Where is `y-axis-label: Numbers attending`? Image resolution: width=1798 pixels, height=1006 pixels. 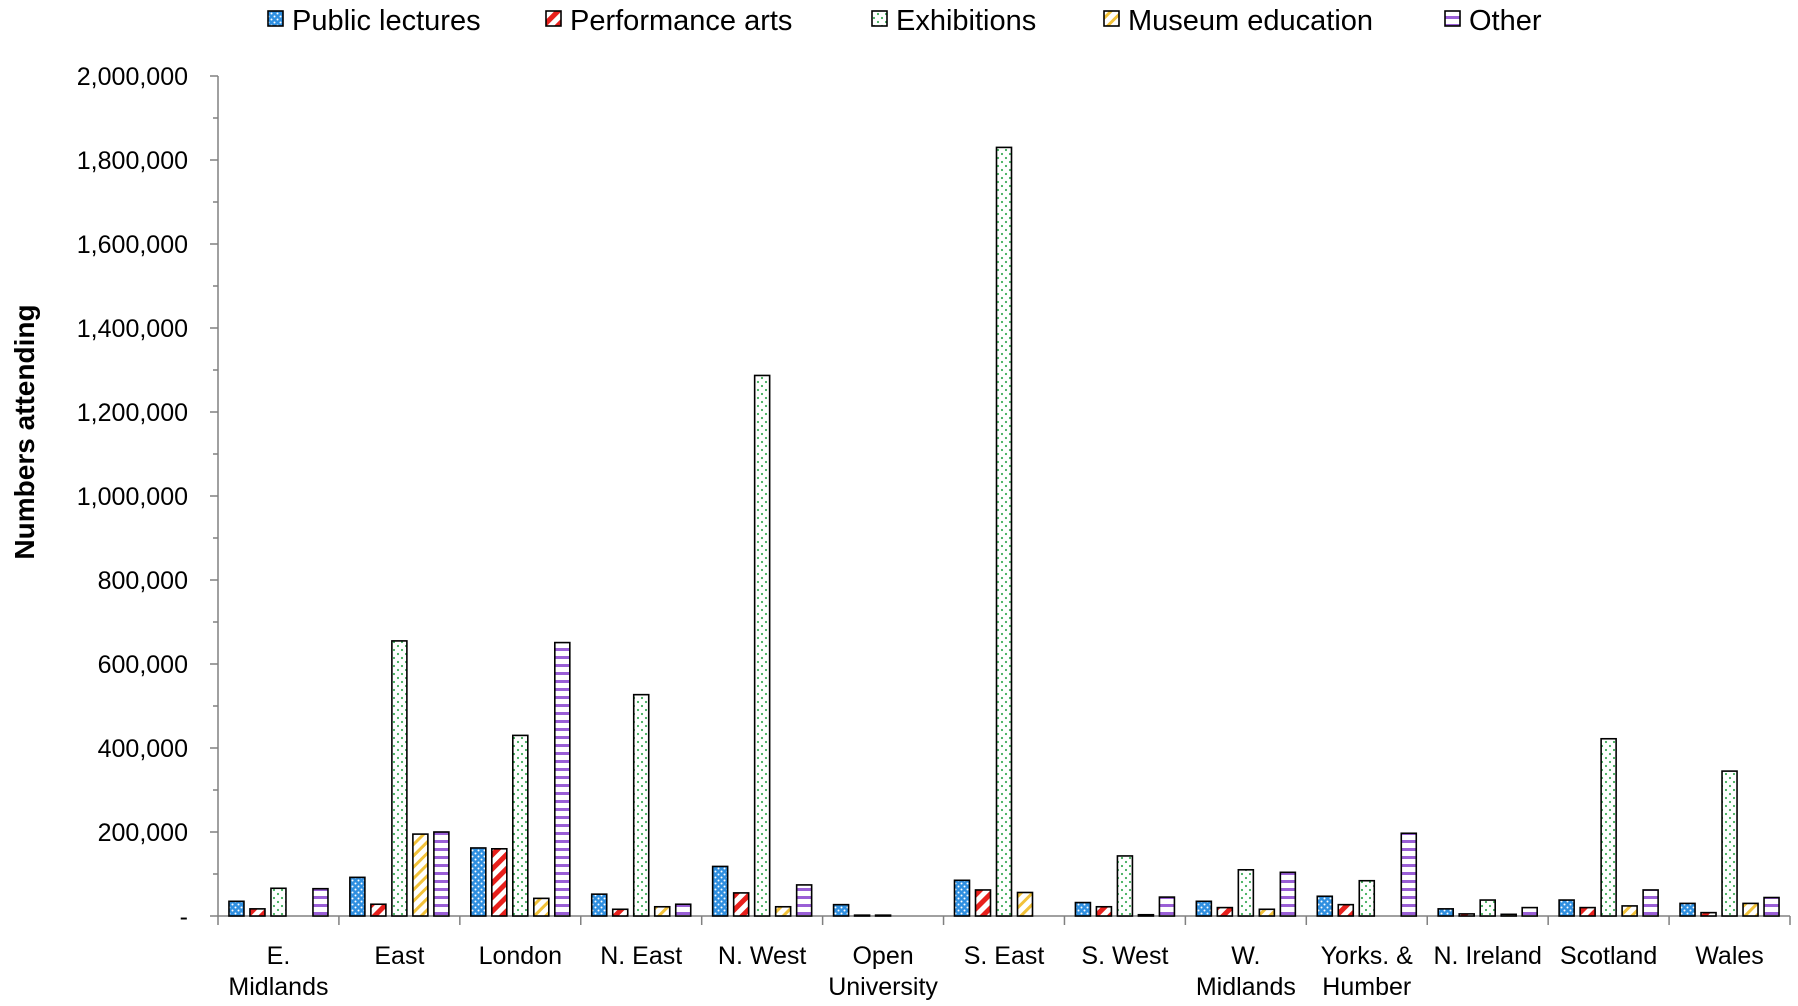
y-axis-label: Numbers attending is located at coordinates (24, 431).